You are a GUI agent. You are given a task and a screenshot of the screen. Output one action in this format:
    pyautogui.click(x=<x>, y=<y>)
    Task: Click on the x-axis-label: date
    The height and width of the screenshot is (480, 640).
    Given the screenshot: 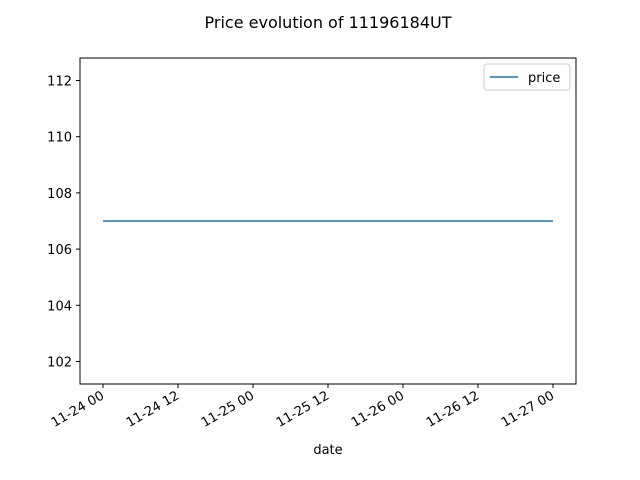 What is the action you would take?
    pyautogui.click(x=327, y=450)
    